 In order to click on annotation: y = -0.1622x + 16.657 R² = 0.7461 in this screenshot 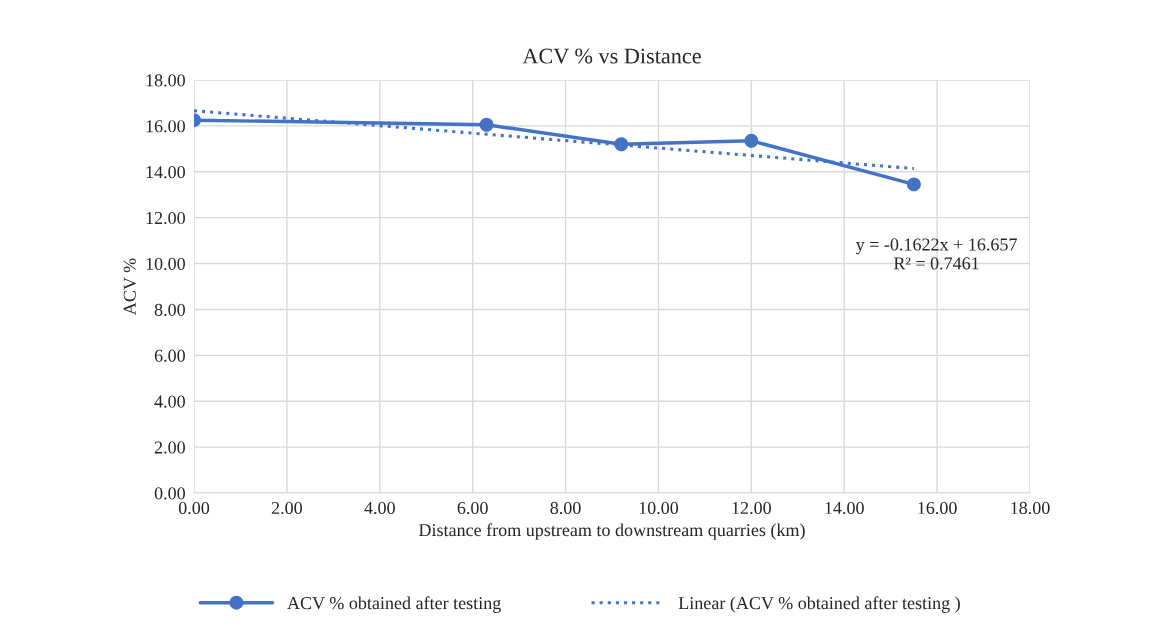, I will do `click(936, 254)`.